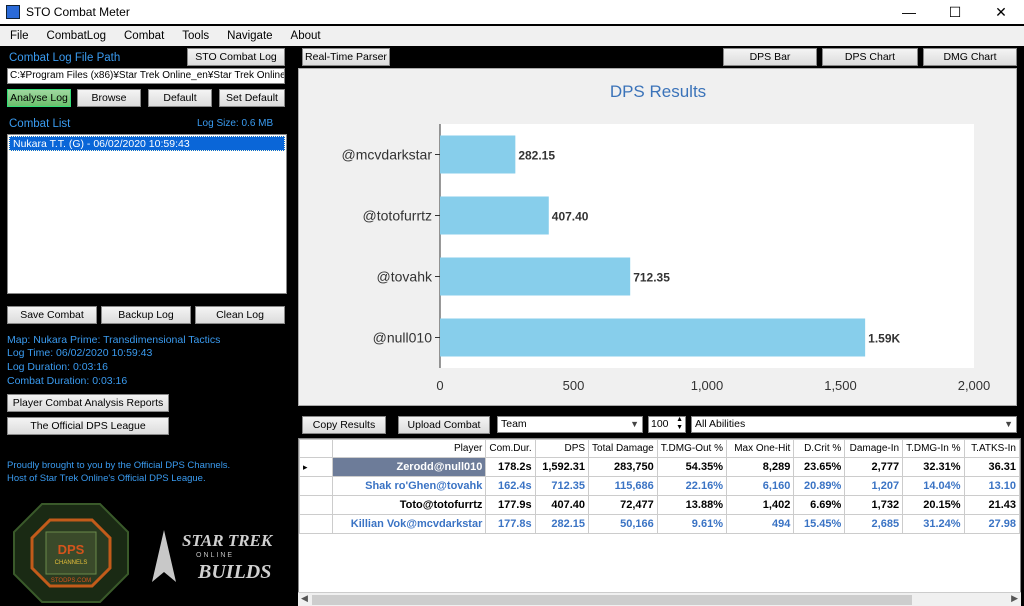 This screenshot has width=1024, height=606. What do you see at coordinates (236, 57) in the screenshot?
I see `sto-combat-log-button: STO Combat Log` at bounding box center [236, 57].